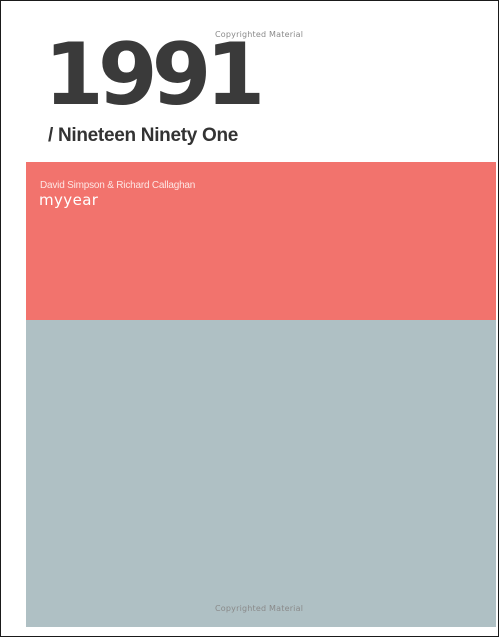 The width and height of the screenshot is (499, 637). Describe the element at coordinates (143, 135) in the screenshot. I see `cover-subtitle: / Nineteen Ninety One` at that location.